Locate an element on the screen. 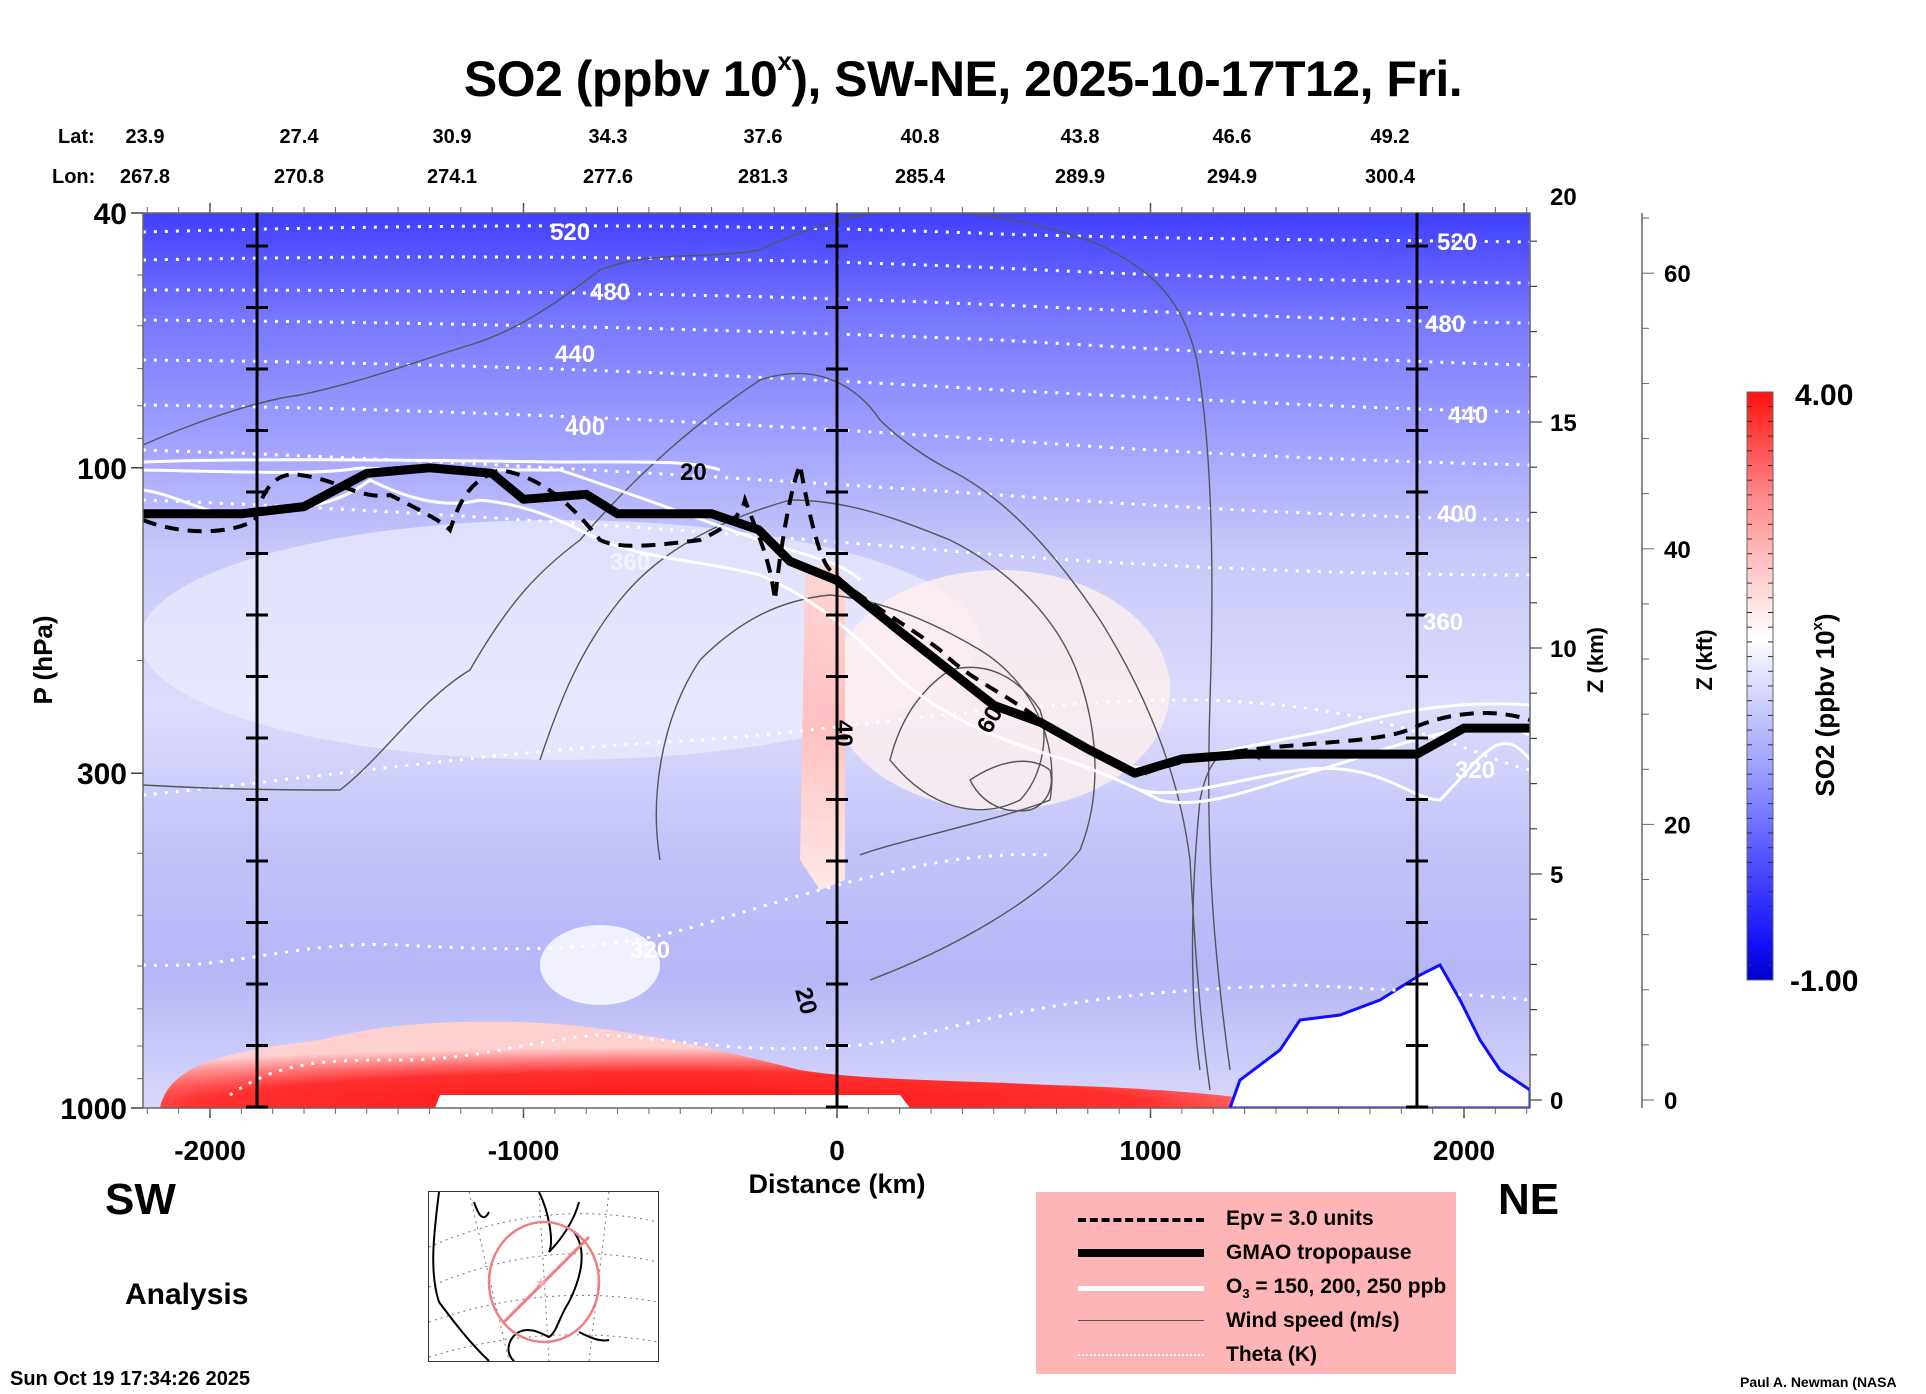 The width and height of the screenshot is (1926, 1394). lat-value: 30.9 is located at coordinates (452, 137).